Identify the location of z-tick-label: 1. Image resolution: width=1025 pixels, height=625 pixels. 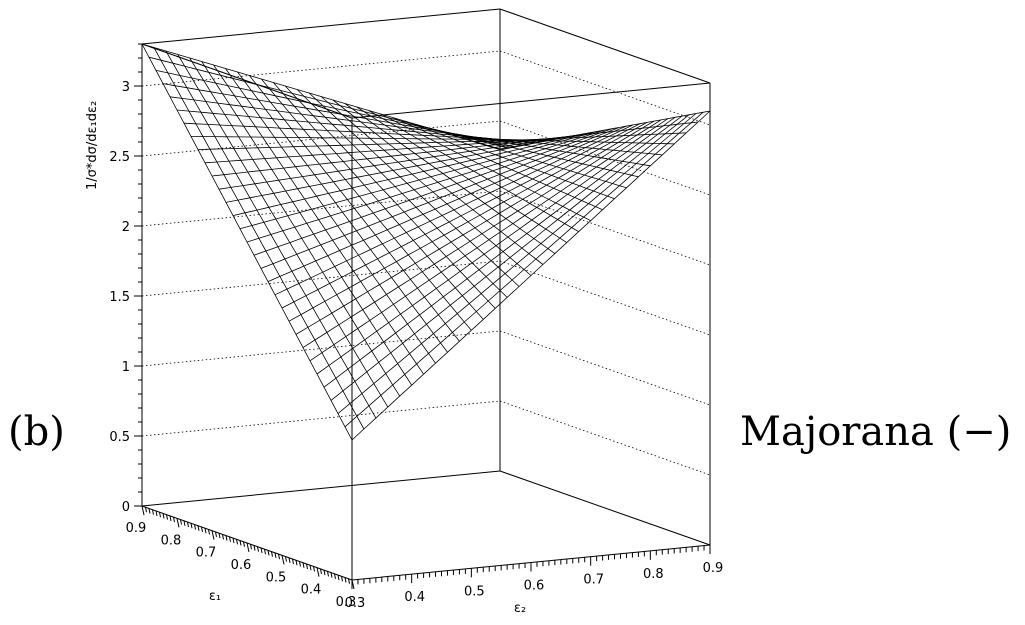
(126, 367).